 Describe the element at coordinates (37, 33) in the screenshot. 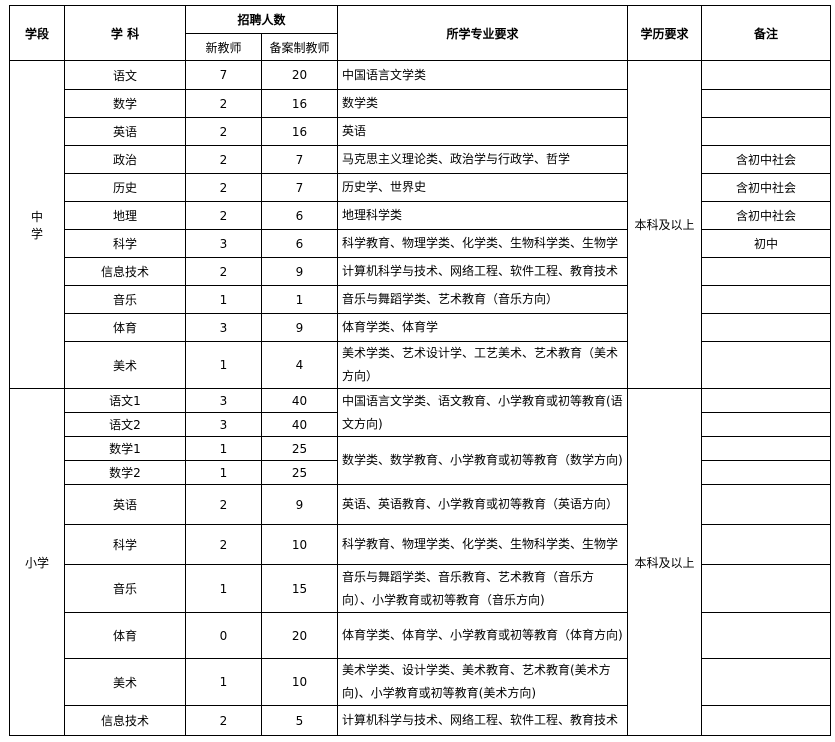

I see `header-stage: 学段` at that location.